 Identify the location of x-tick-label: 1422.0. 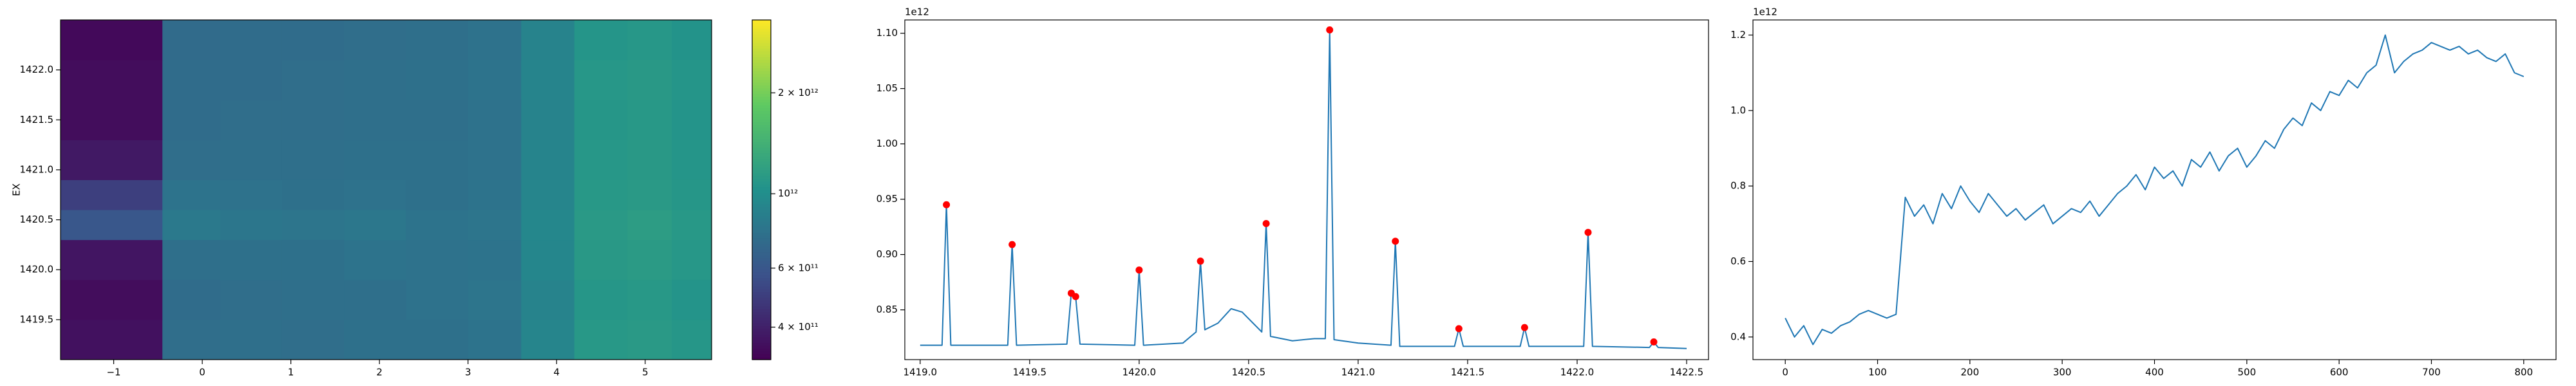
(1578, 372).